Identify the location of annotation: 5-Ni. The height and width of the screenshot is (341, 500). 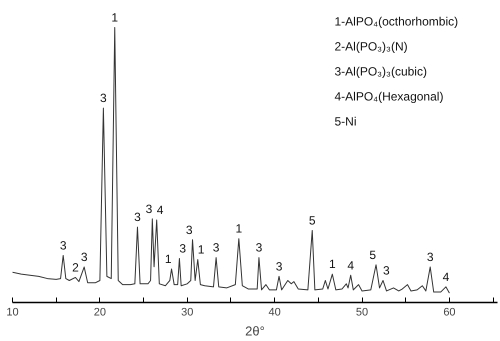
(345, 121).